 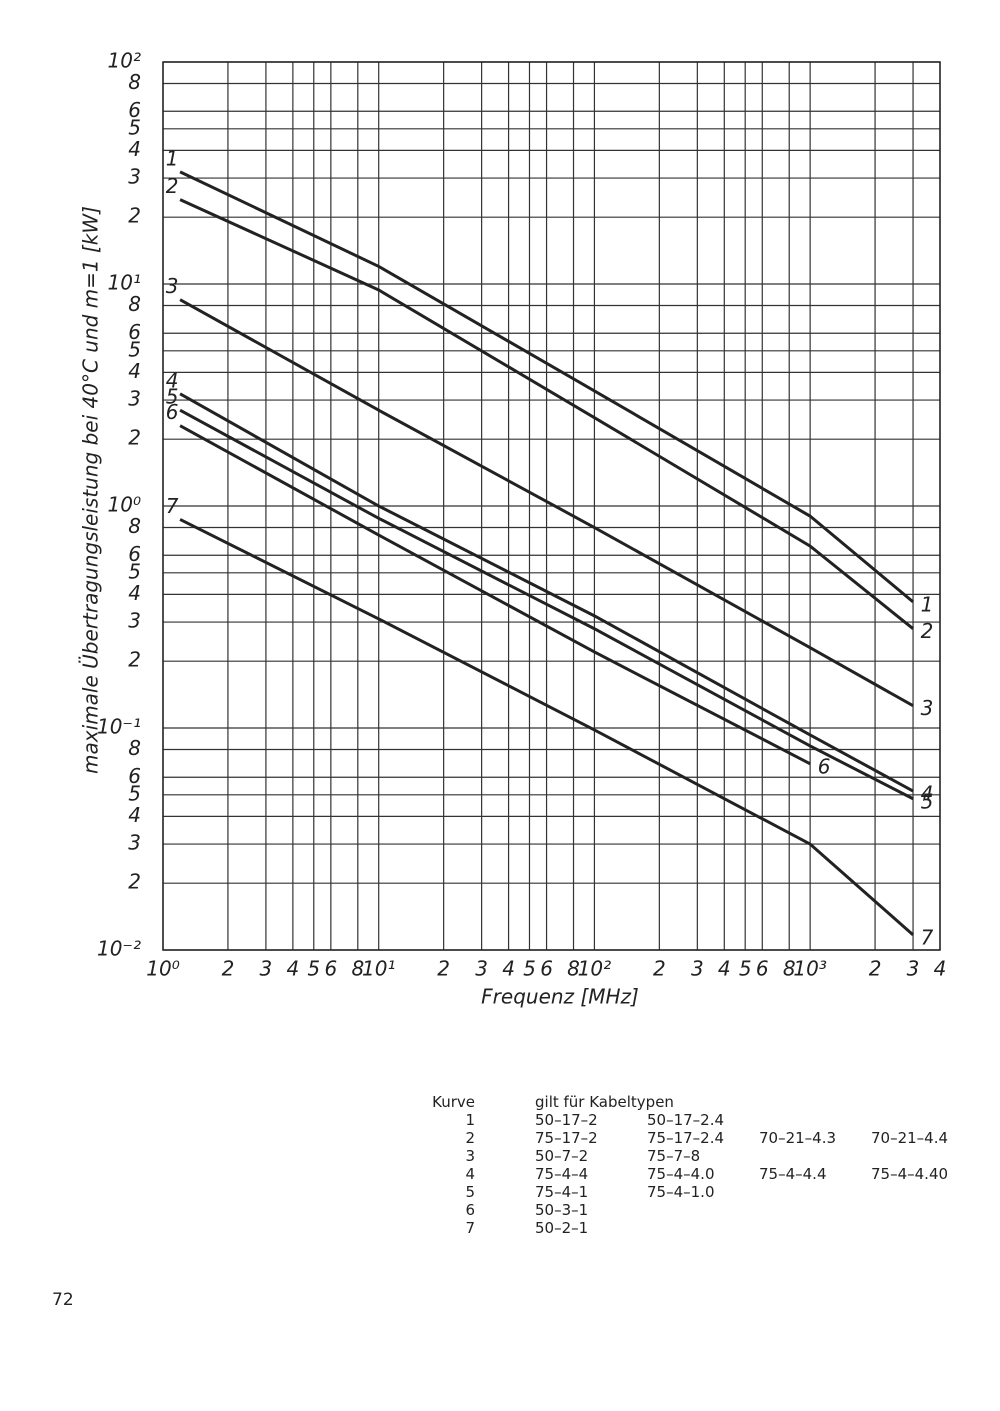 What do you see at coordinates (119, 727) in the screenshot?
I see `y-tick-label: 10⁻¹` at bounding box center [119, 727].